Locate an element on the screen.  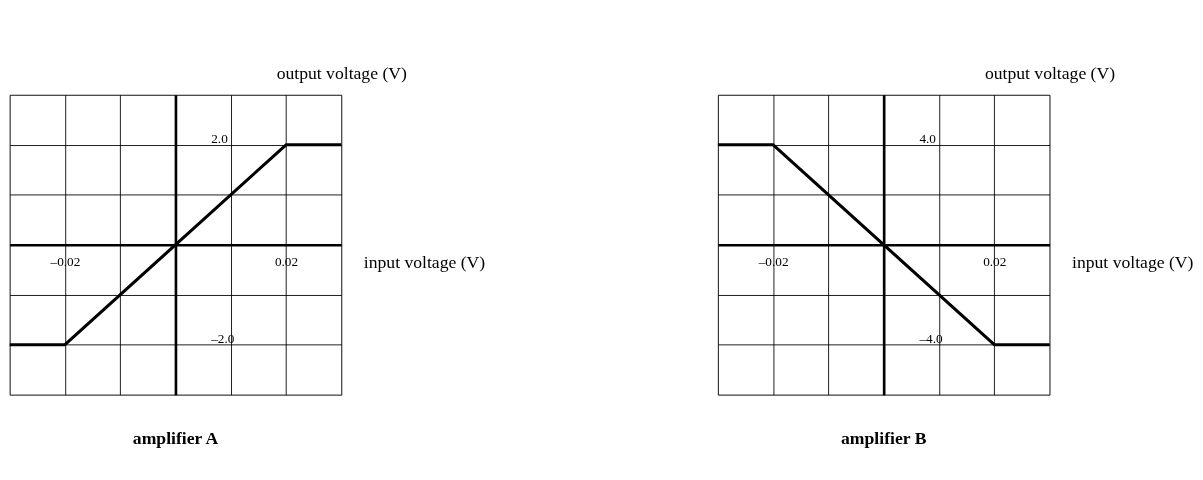
y-tick-label: 4.0 is located at coordinates (928, 138).